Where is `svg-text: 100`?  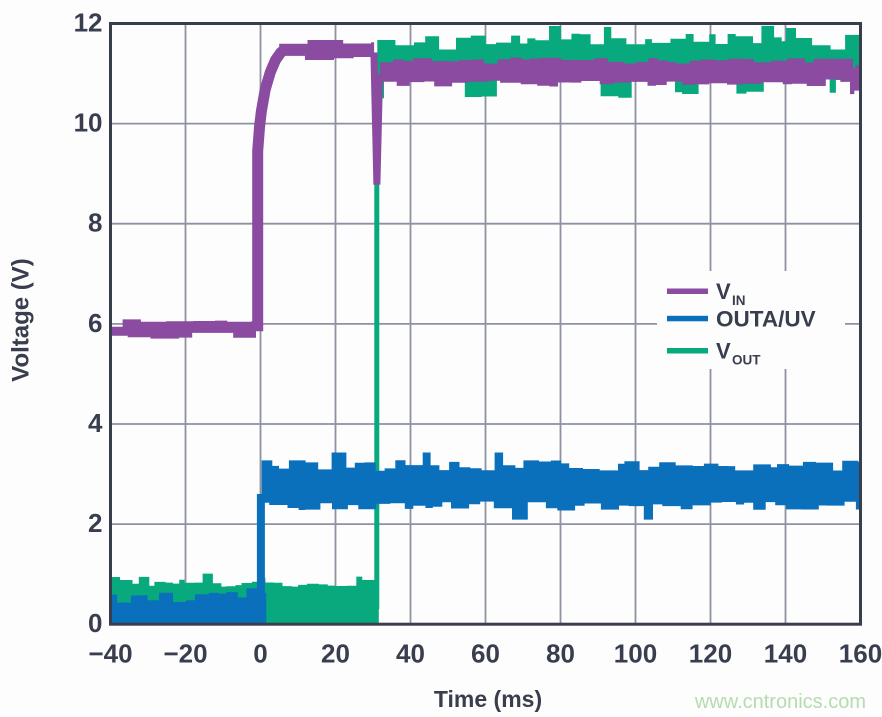
svg-text: 100 is located at coordinates (635, 654).